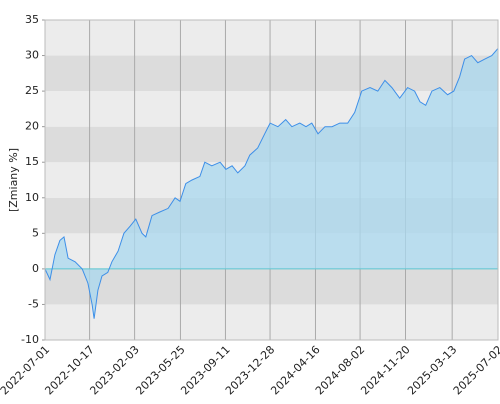 The width and height of the screenshot is (500, 404). Describe the element at coordinates (35, 268) in the screenshot. I see `y-tick-label: 0` at that location.